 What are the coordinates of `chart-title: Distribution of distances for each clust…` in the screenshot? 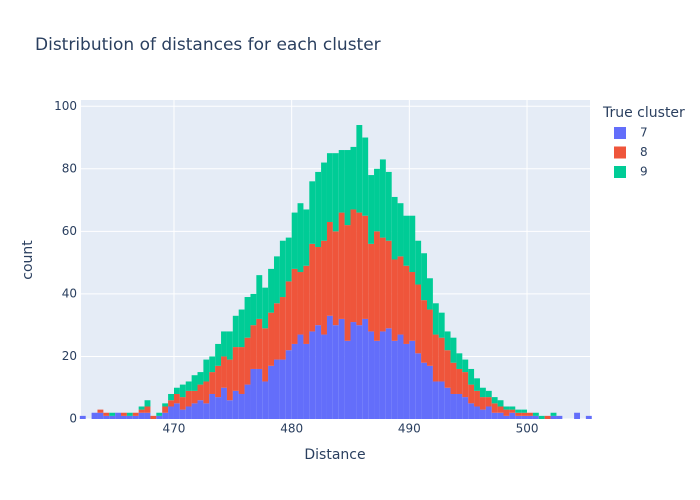 It's located at (208, 45).